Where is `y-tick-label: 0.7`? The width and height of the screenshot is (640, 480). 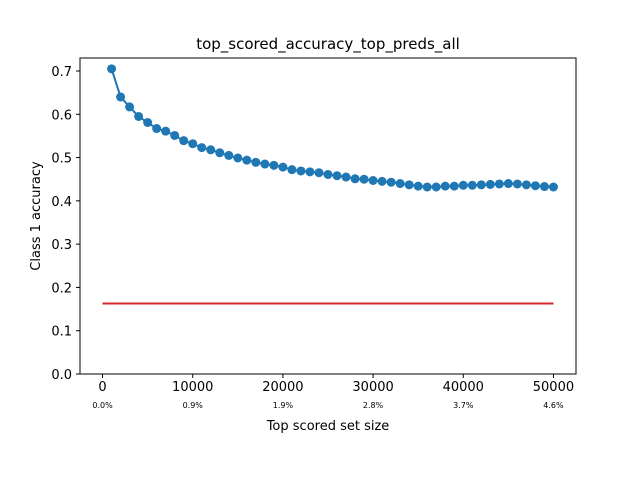
y-tick-label: 0.7 is located at coordinates (61, 72).